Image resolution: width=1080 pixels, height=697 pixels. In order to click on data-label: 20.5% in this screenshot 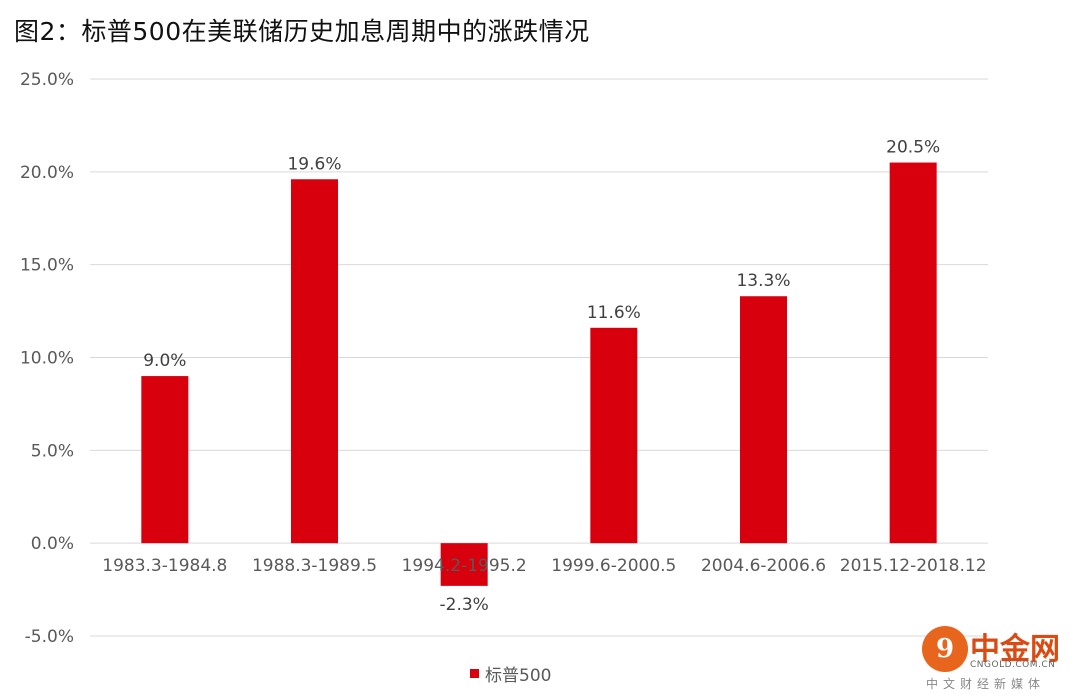, I will do `click(913, 148)`.